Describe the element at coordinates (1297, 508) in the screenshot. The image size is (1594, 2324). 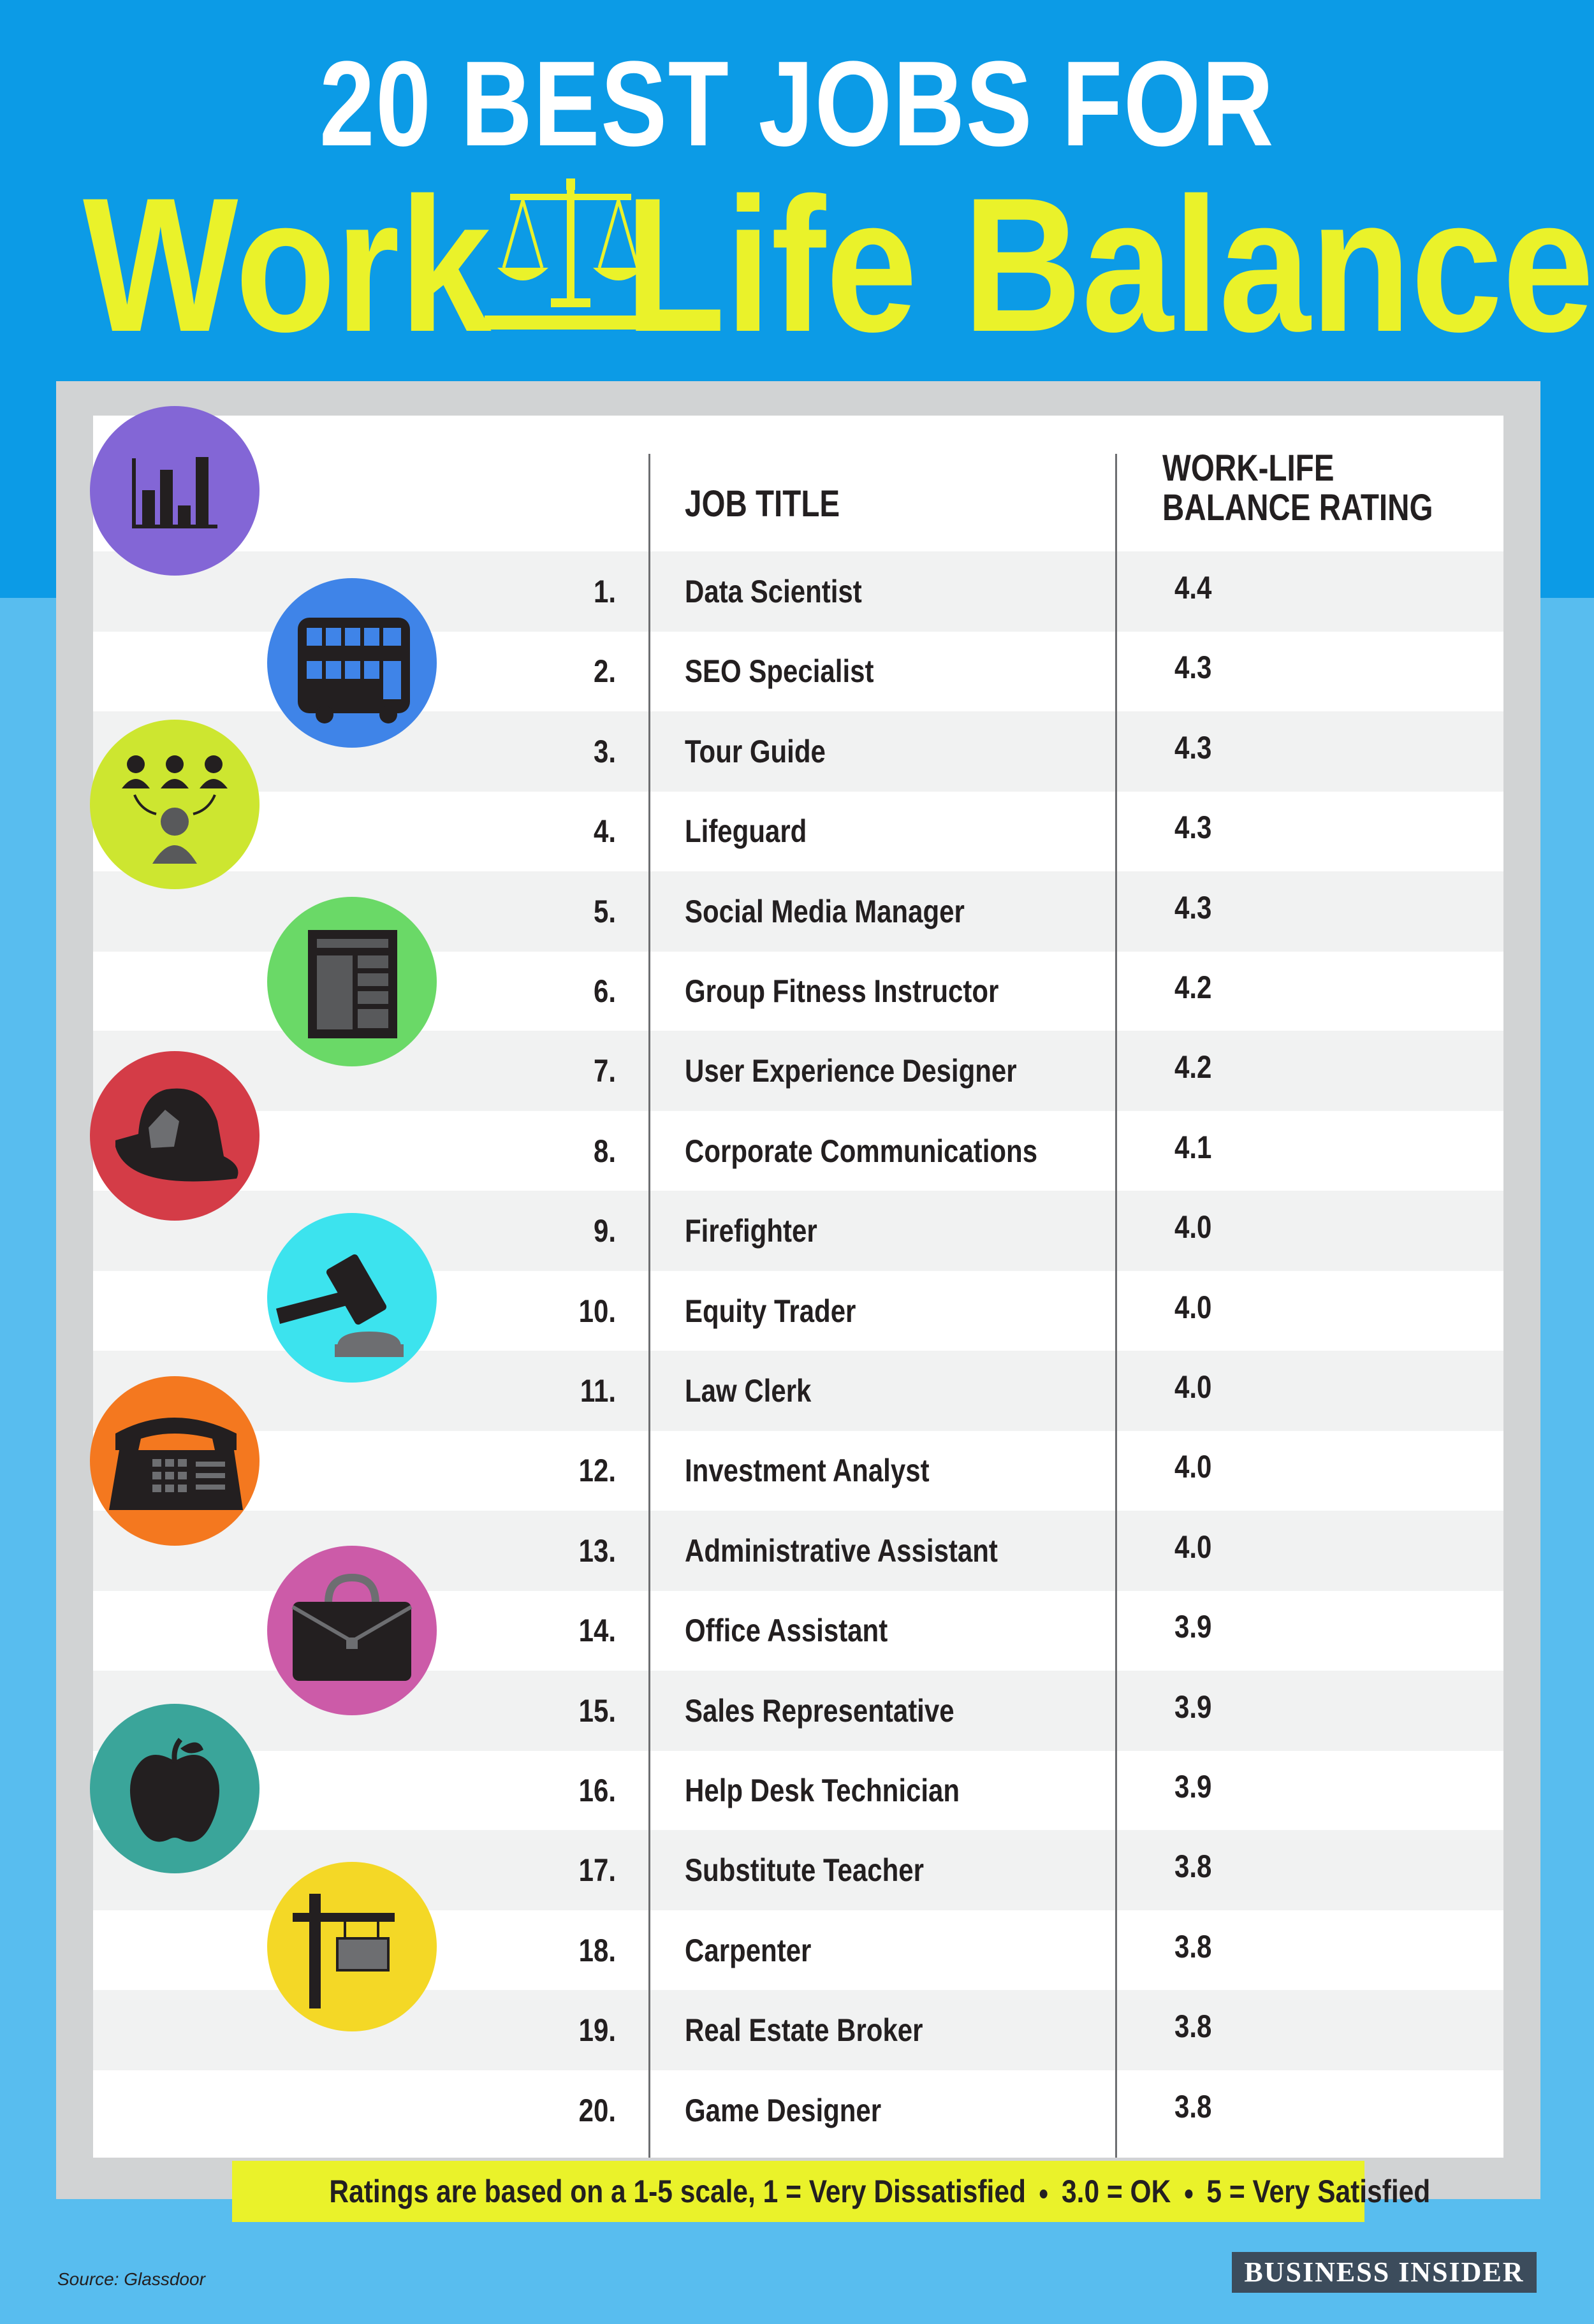
I see `header-rating-line-2: BALANCE RATING` at that location.